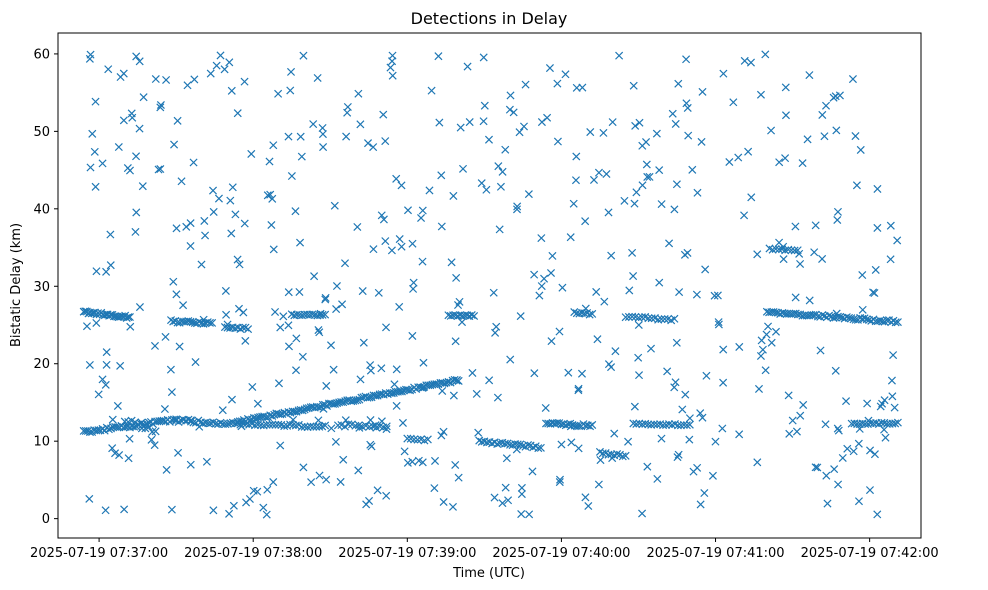 The width and height of the screenshot is (988, 590). Describe the element at coordinates (41, 132) in the screenshot. I see `y-tick-label: 50` at that location.